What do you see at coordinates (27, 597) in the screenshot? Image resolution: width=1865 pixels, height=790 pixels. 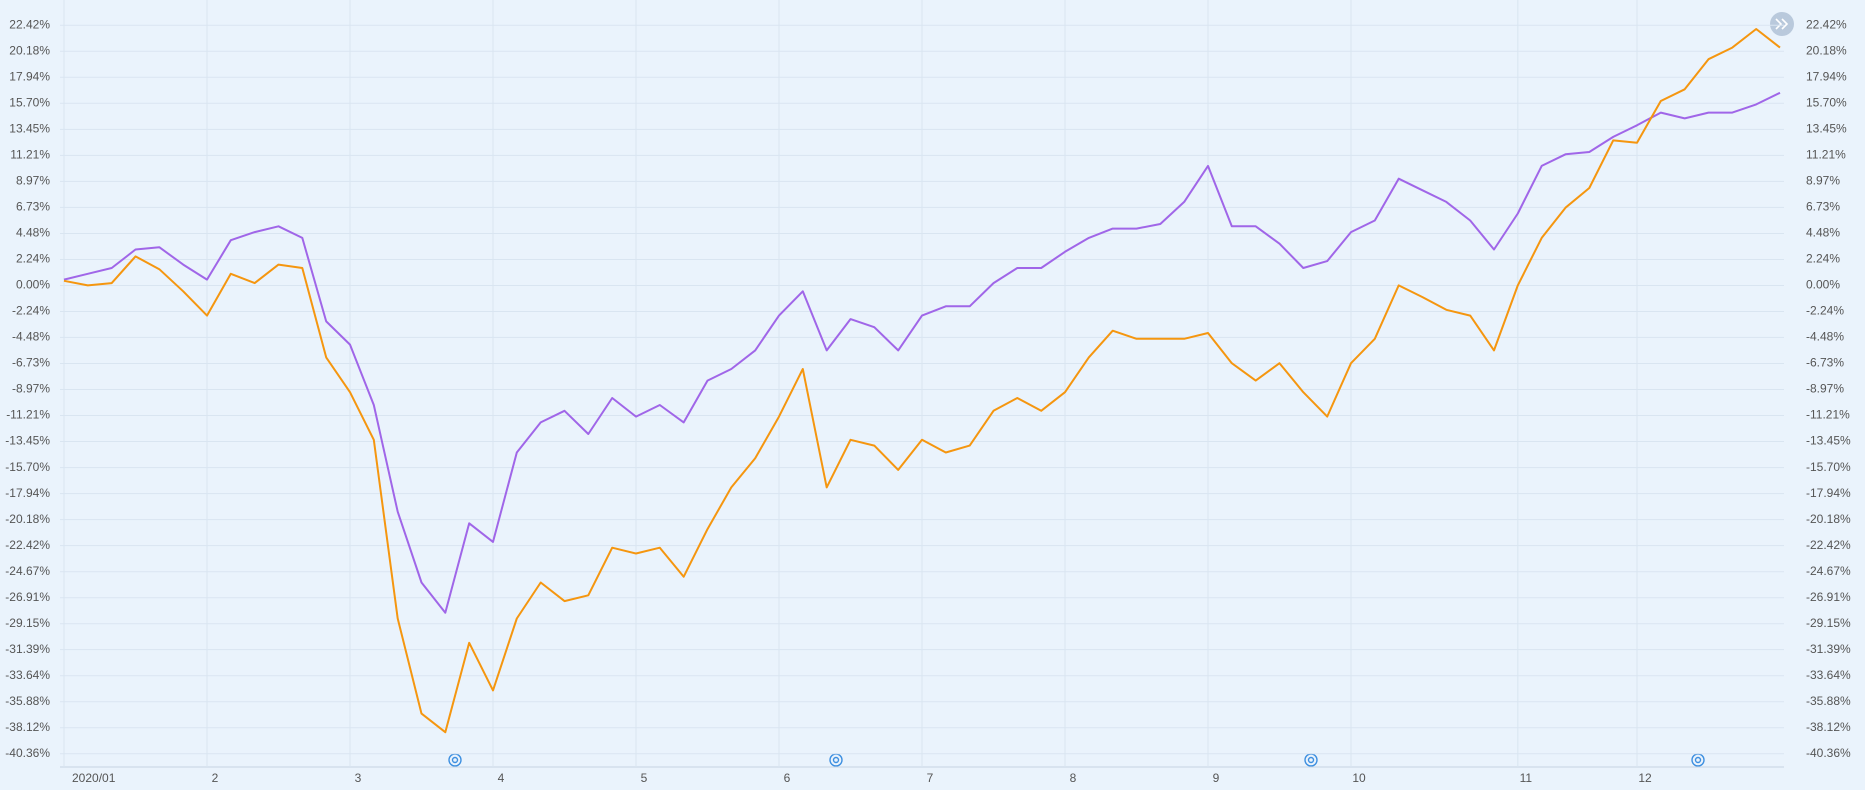 I see `y-tick-label: -26.91%` at bounding box center [27, 597].